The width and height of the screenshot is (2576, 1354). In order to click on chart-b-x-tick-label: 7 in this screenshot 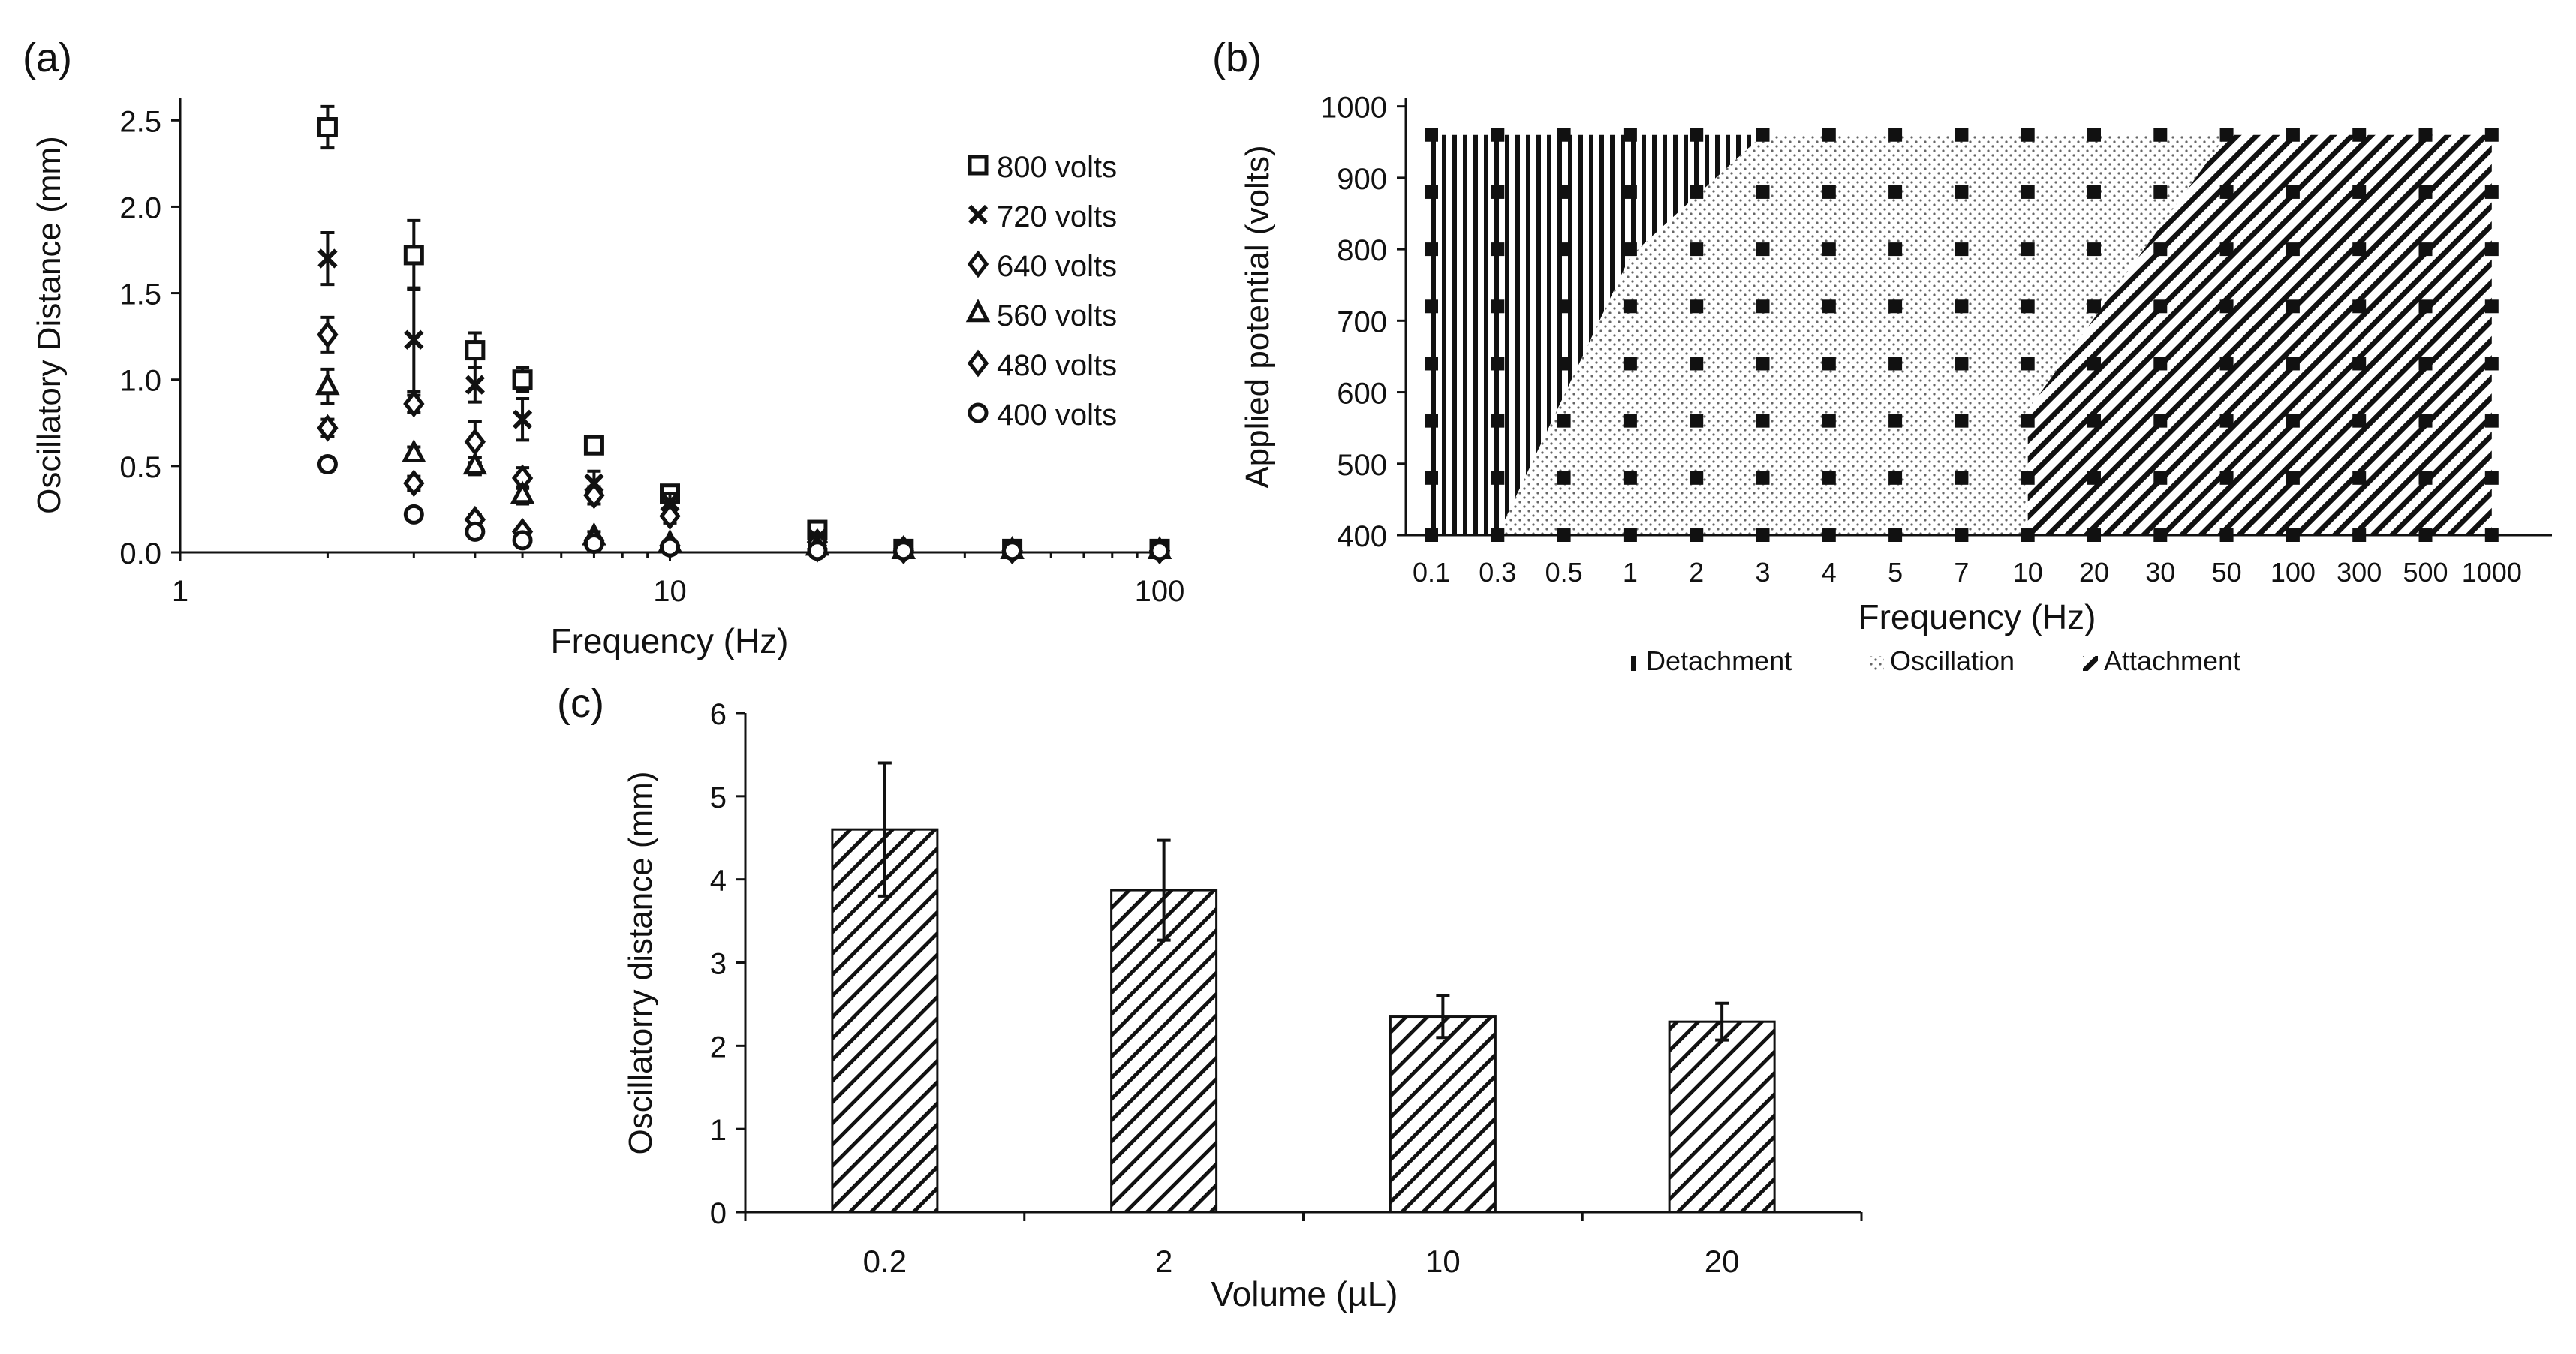, I will do `click(1962, 572)`.